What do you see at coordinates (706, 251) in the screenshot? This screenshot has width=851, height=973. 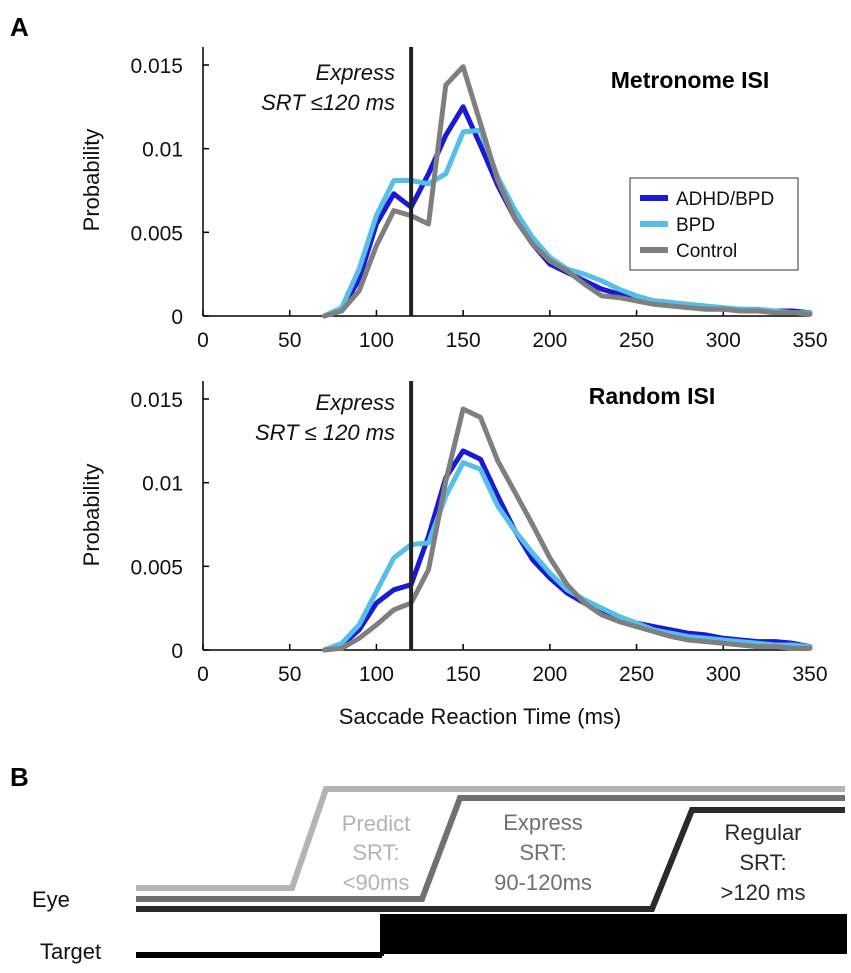 I see `legend-label-control: Control` at bounding box center [706, 251].